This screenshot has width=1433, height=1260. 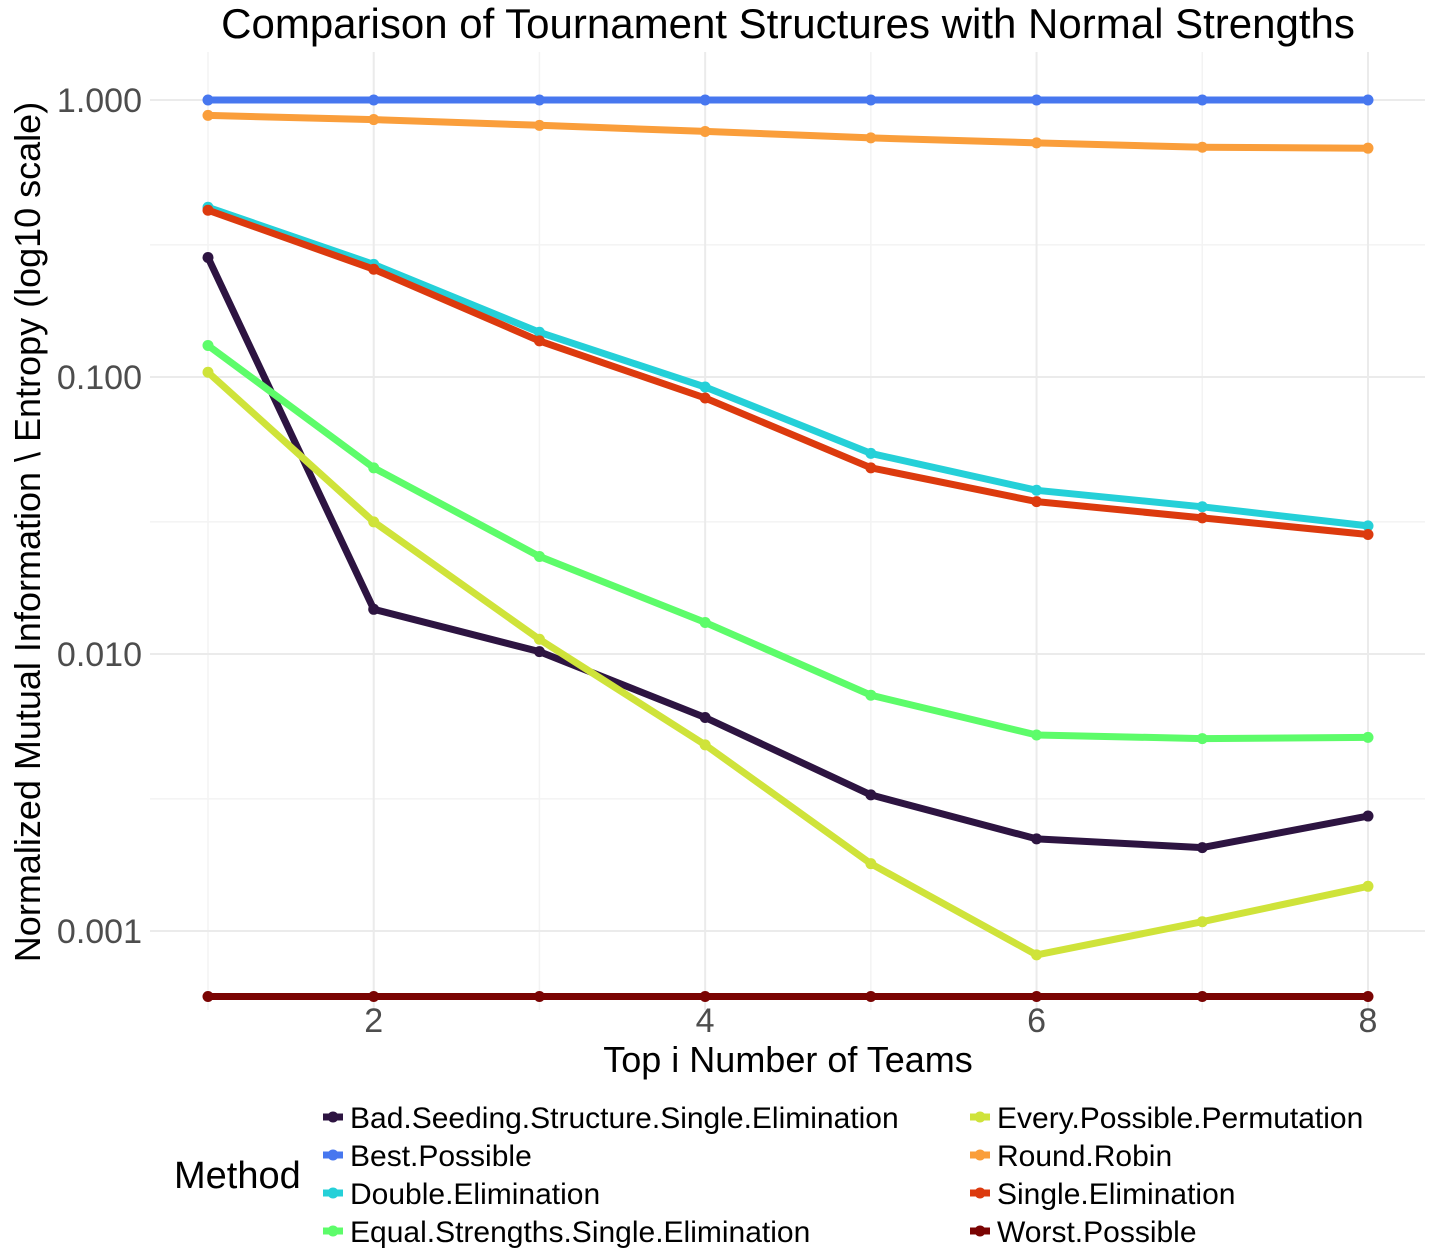 I want to click on legend-item-1: Best.Possible, so click(x=427, y=1156).